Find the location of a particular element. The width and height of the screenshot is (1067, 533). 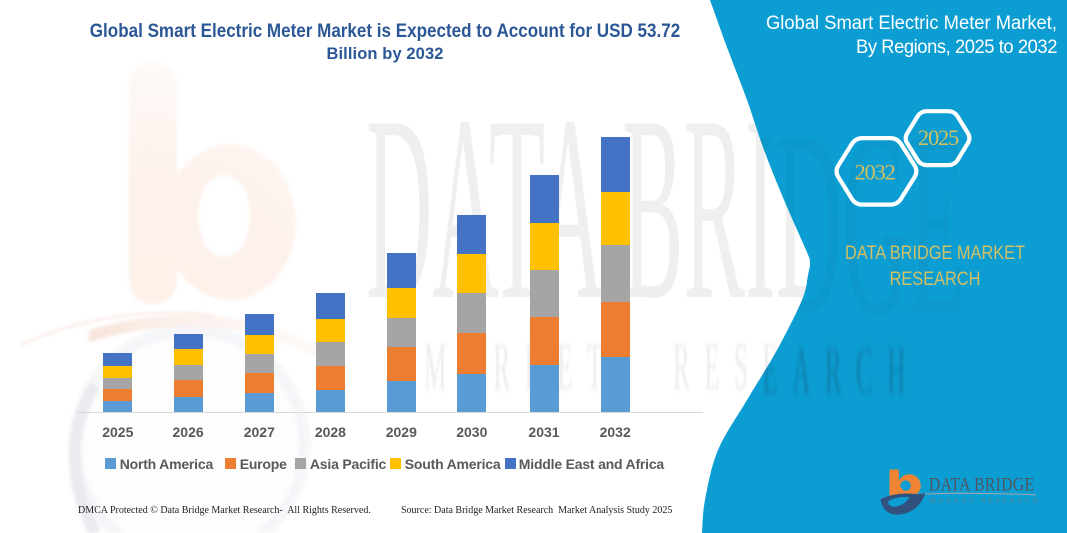

svg-text: RESEARCH is located at coordinates (796, 371).